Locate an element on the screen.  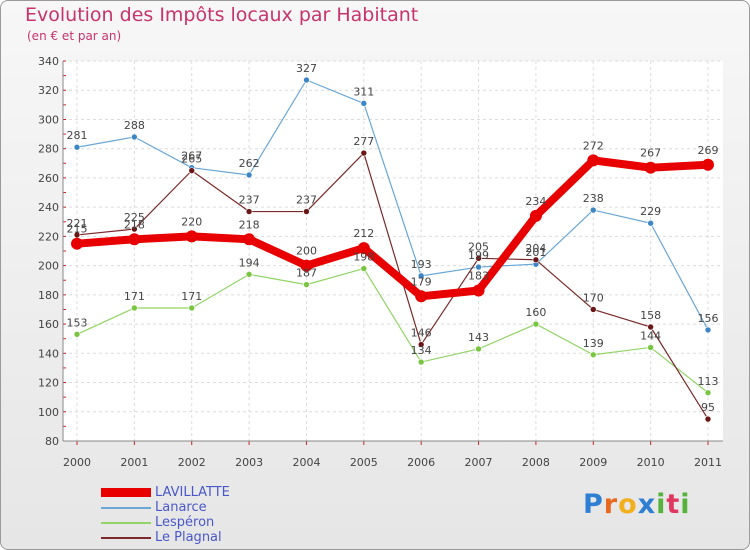
data-label-lesperon: 198 is located at coordinates (363, 257).